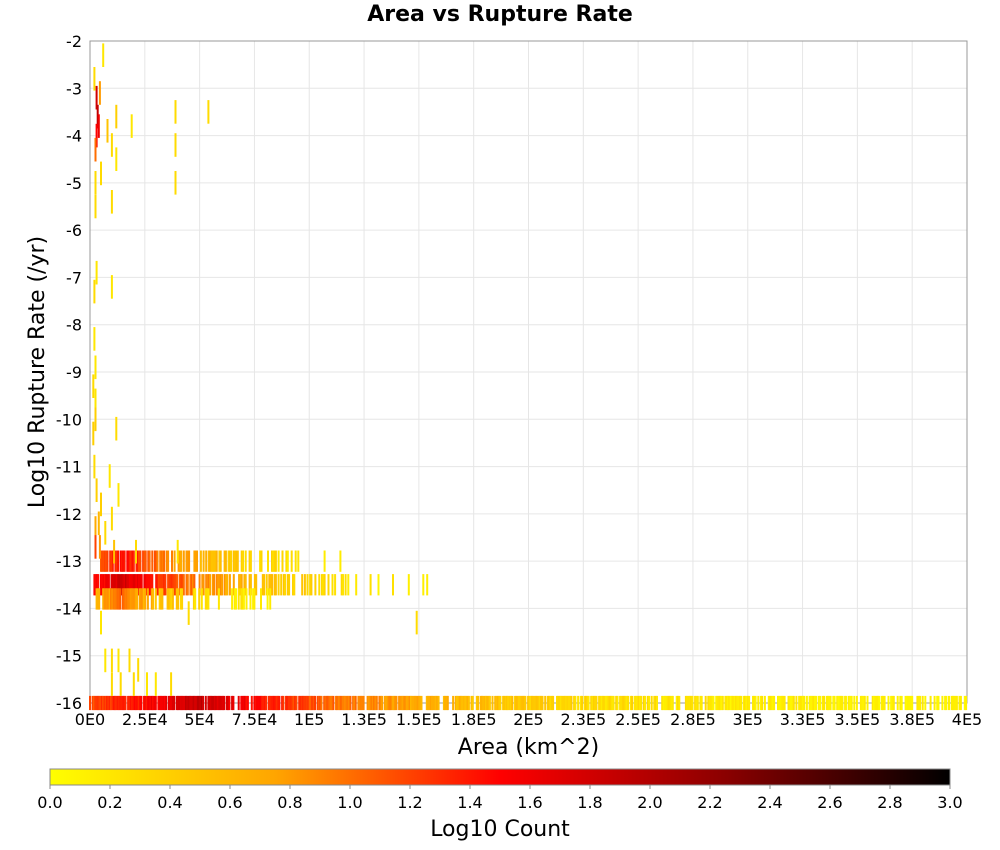 The image size is (1000, 850). I want to click on colorbar-tick-label: 2.4, so click(769, 802).